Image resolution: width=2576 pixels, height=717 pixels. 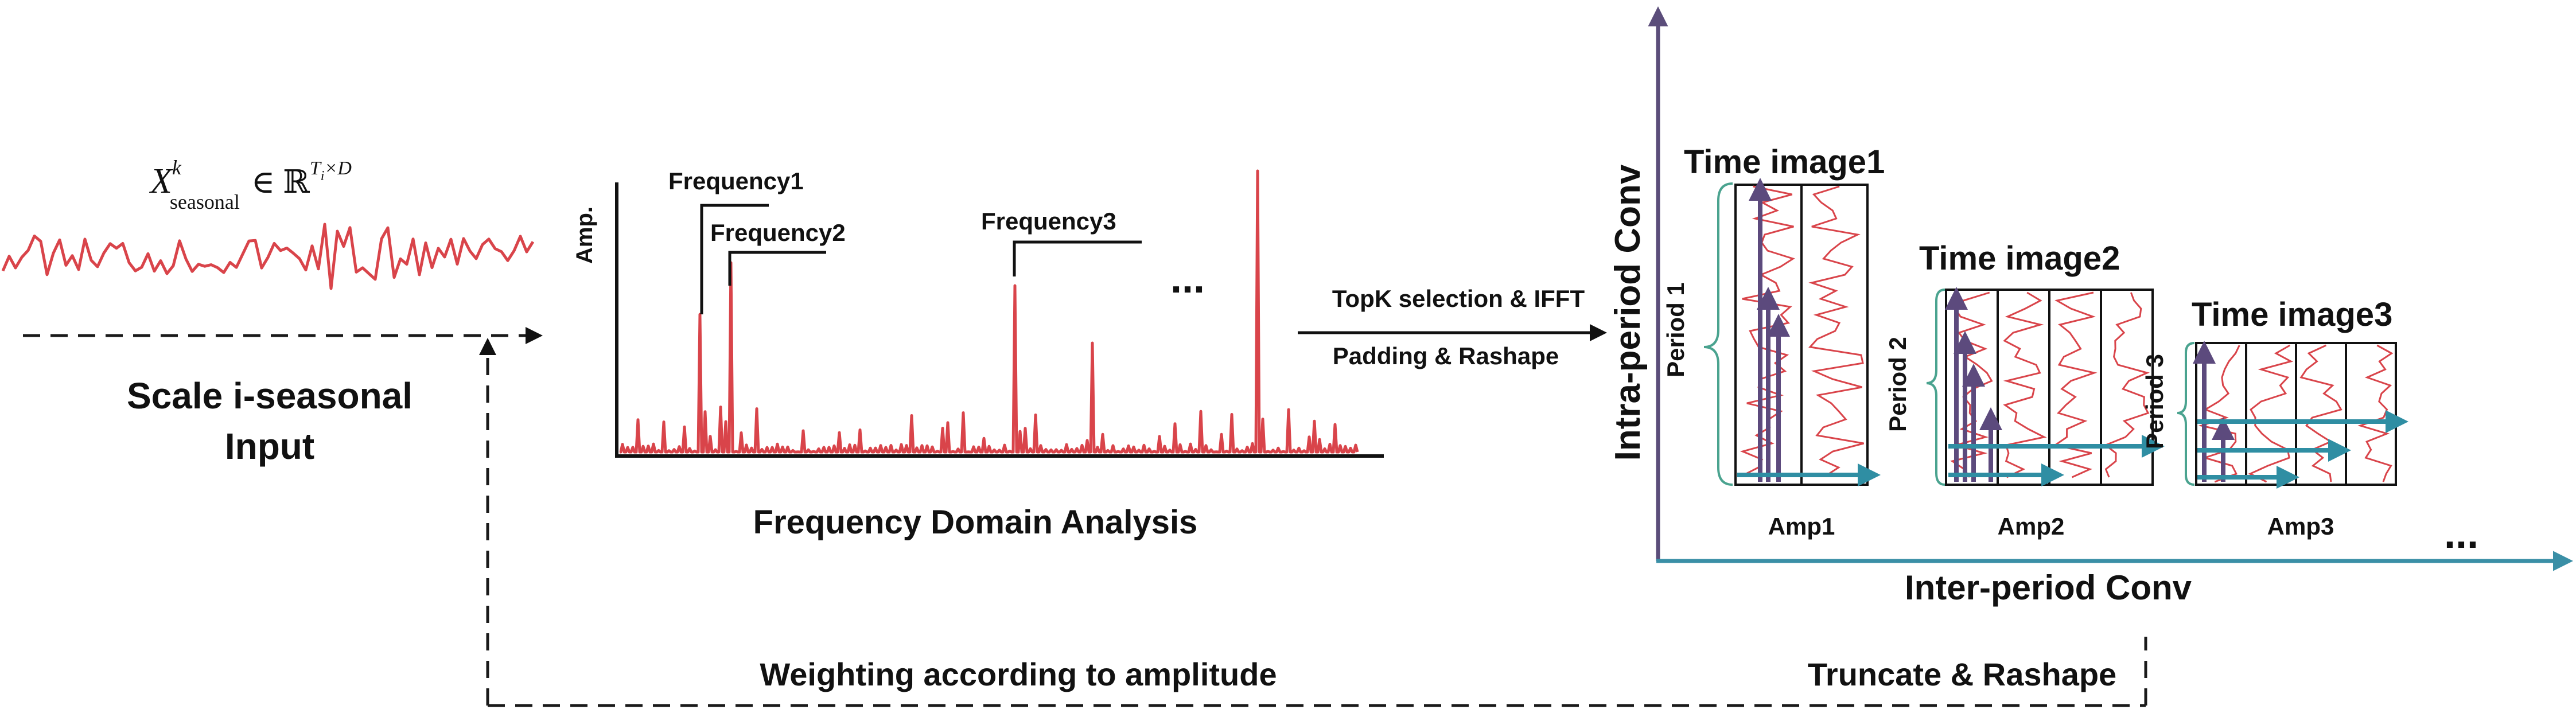 I want to click on weighting-label: Weighting according to amplitude, so click(x=1019, y=674).